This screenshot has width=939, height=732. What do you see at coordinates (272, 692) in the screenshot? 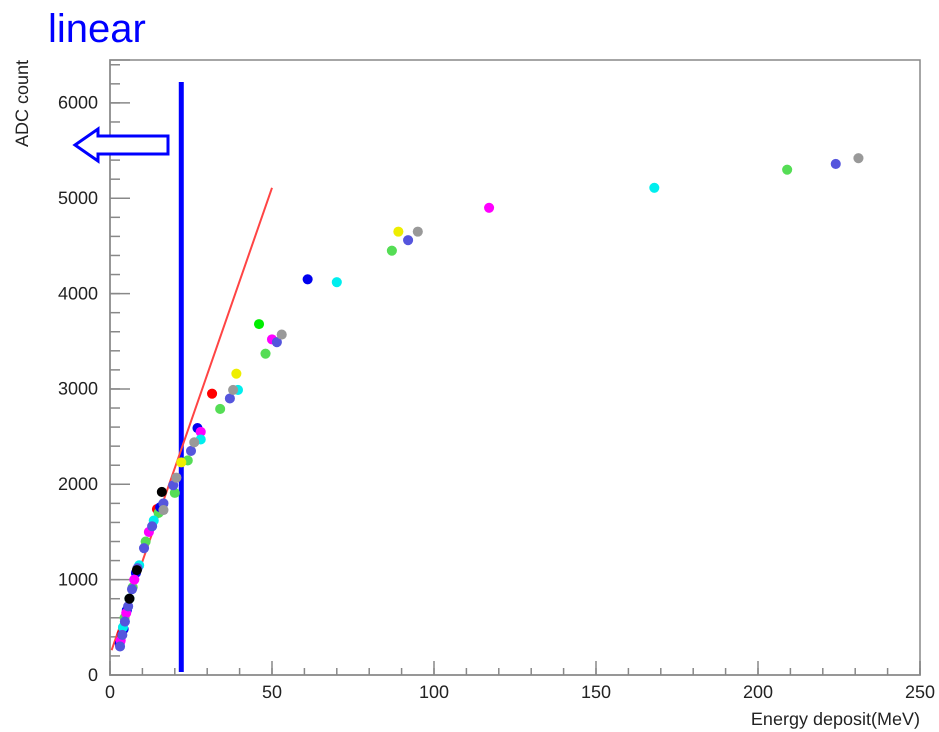
I see `x-tick-label: 50` at bounding box center [272, 692].